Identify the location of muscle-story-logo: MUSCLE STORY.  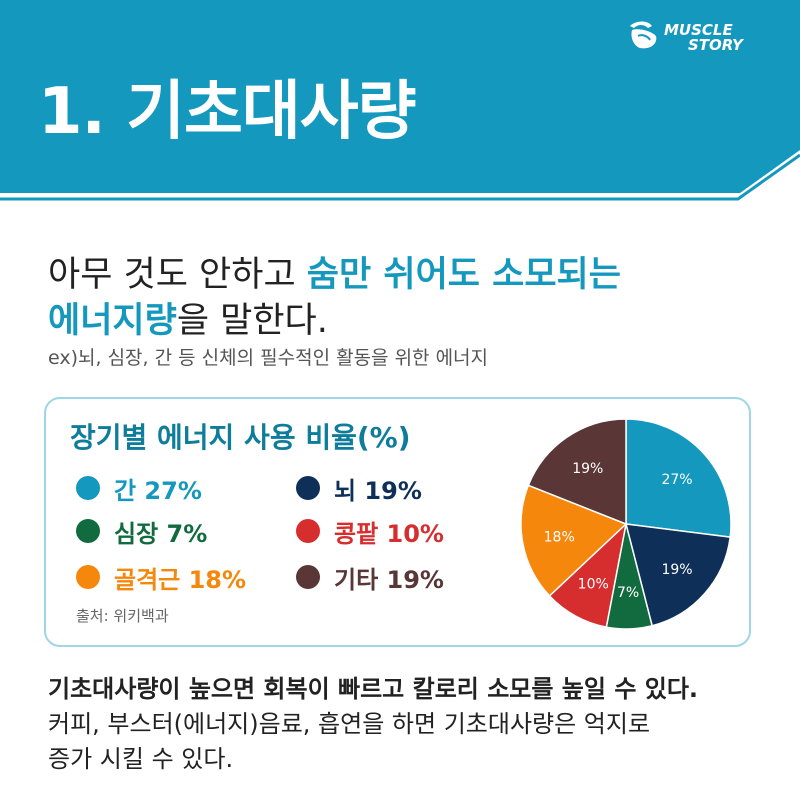
(701, 38).